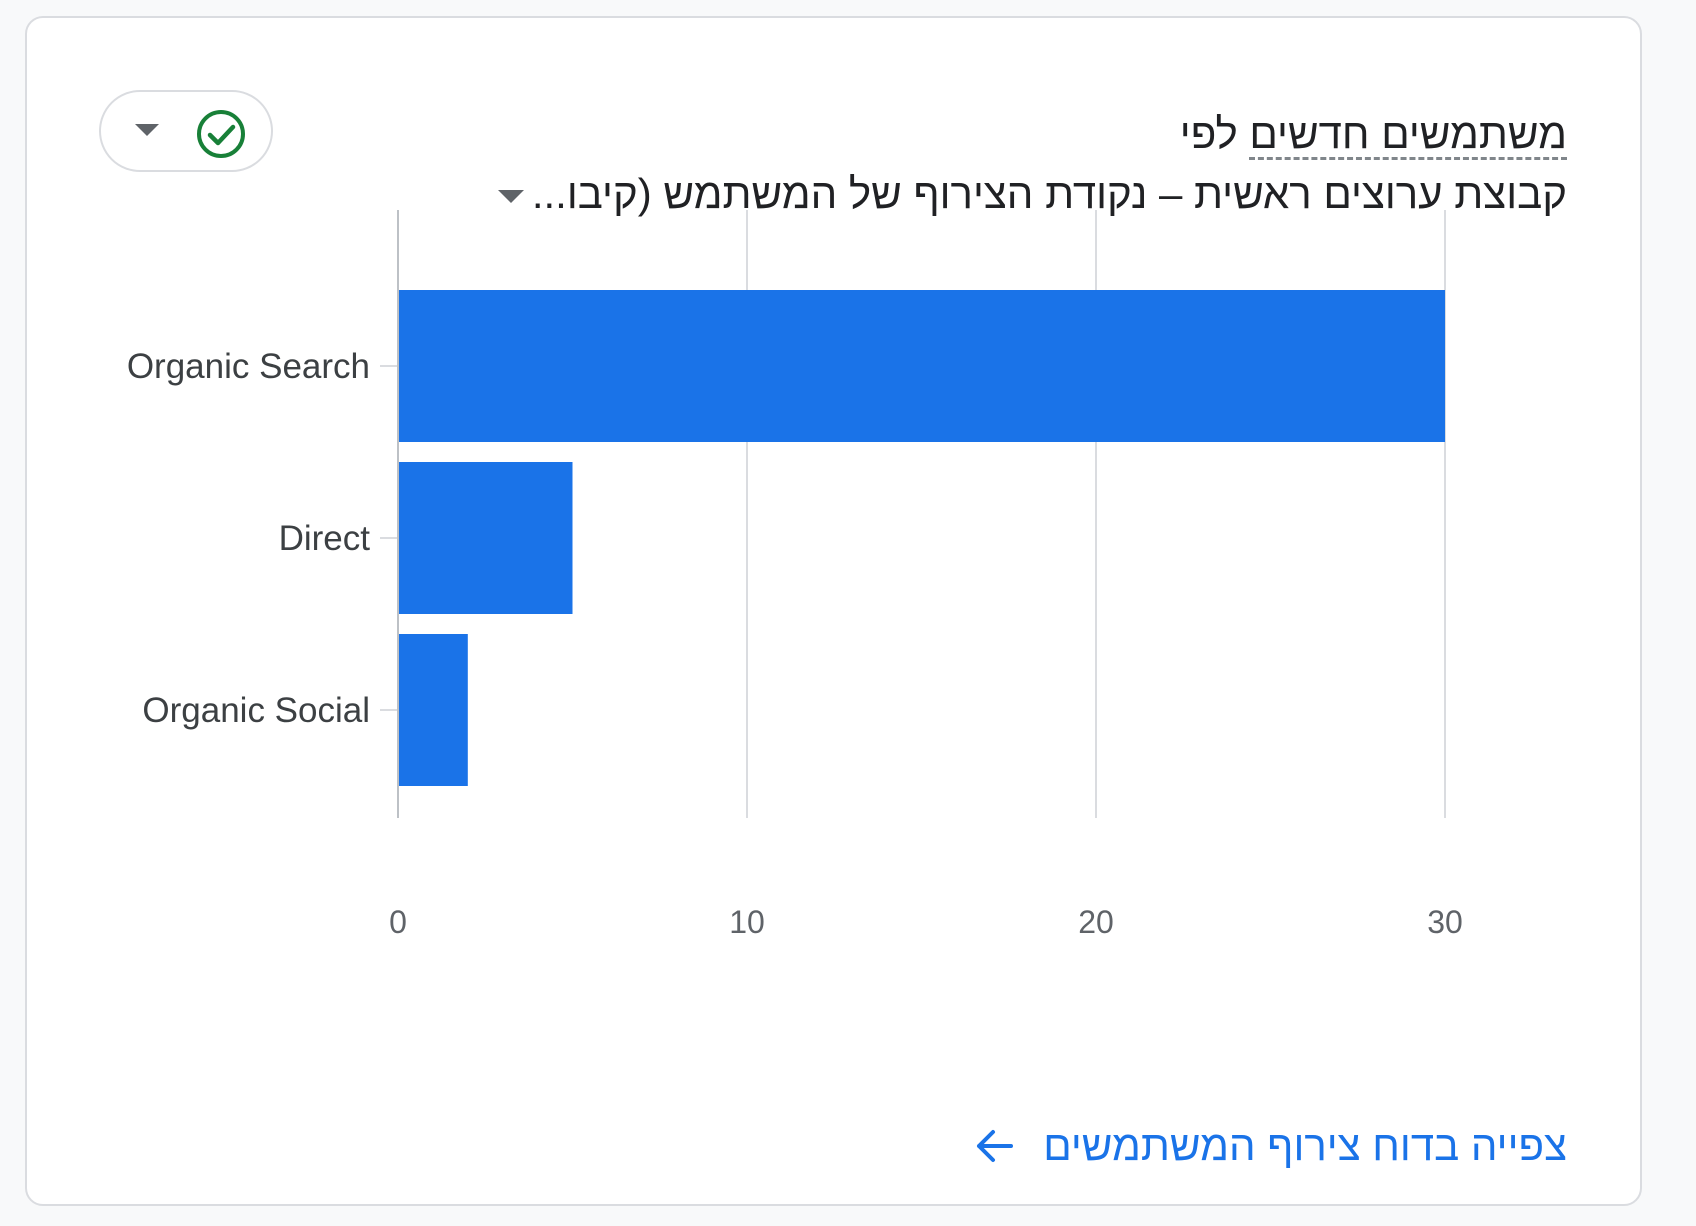  Describe the element at coordinates (248, 366) in the screenshot. I see `category-label: Organic Search` at that location.